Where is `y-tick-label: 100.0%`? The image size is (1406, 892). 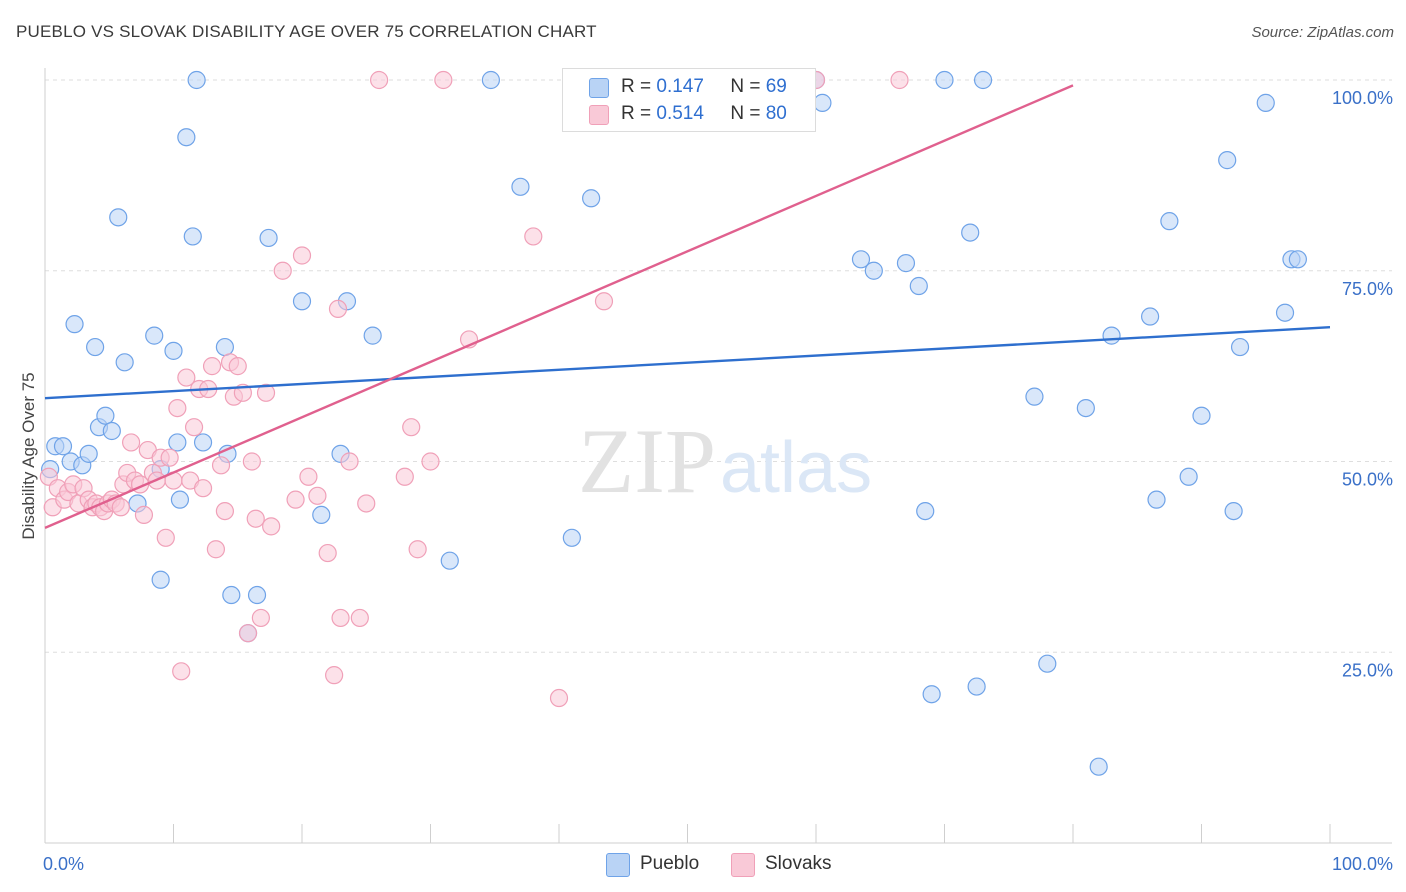
y-tick-label: 100.0% is located at coordinates (1362, 98).